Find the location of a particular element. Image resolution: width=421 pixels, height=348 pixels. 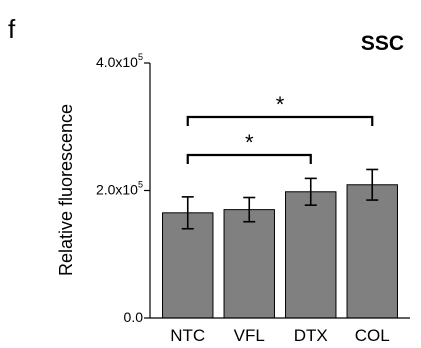

x-tick-label-ntc: NTC is located at coordinates (187, 335).